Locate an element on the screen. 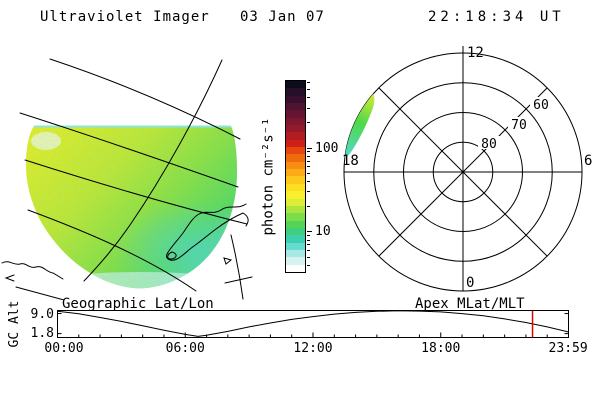 This screenshot has height=400, width=600. ring-label-60: 60 is located at coordinates (541, 105).